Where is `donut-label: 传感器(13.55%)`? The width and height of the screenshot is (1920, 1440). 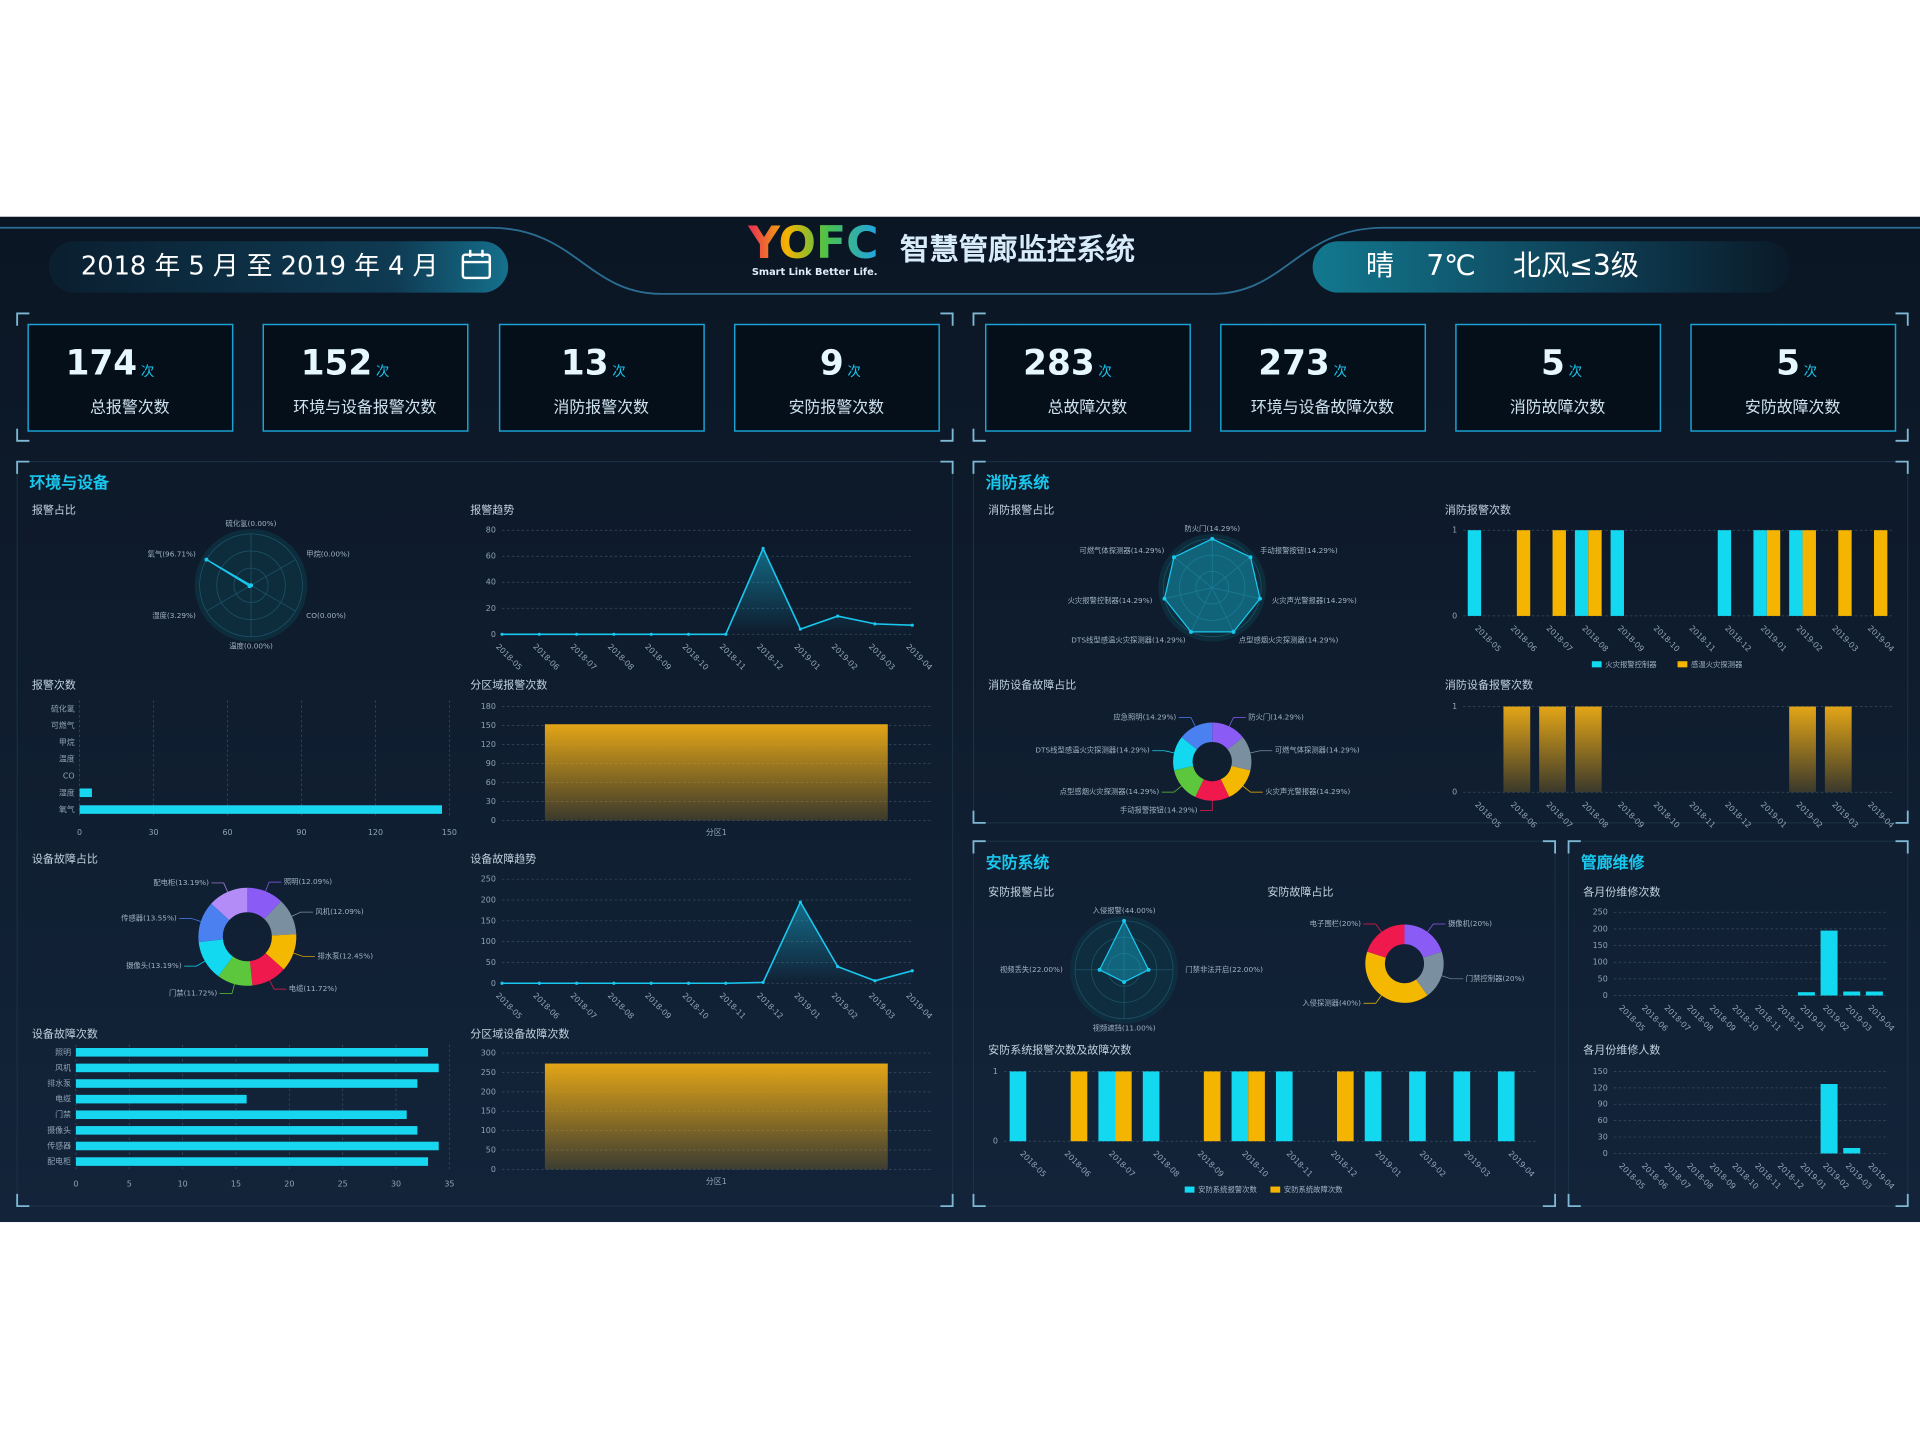
donut-label: 传感器(13.55%) is located at coordinates (149, 917).